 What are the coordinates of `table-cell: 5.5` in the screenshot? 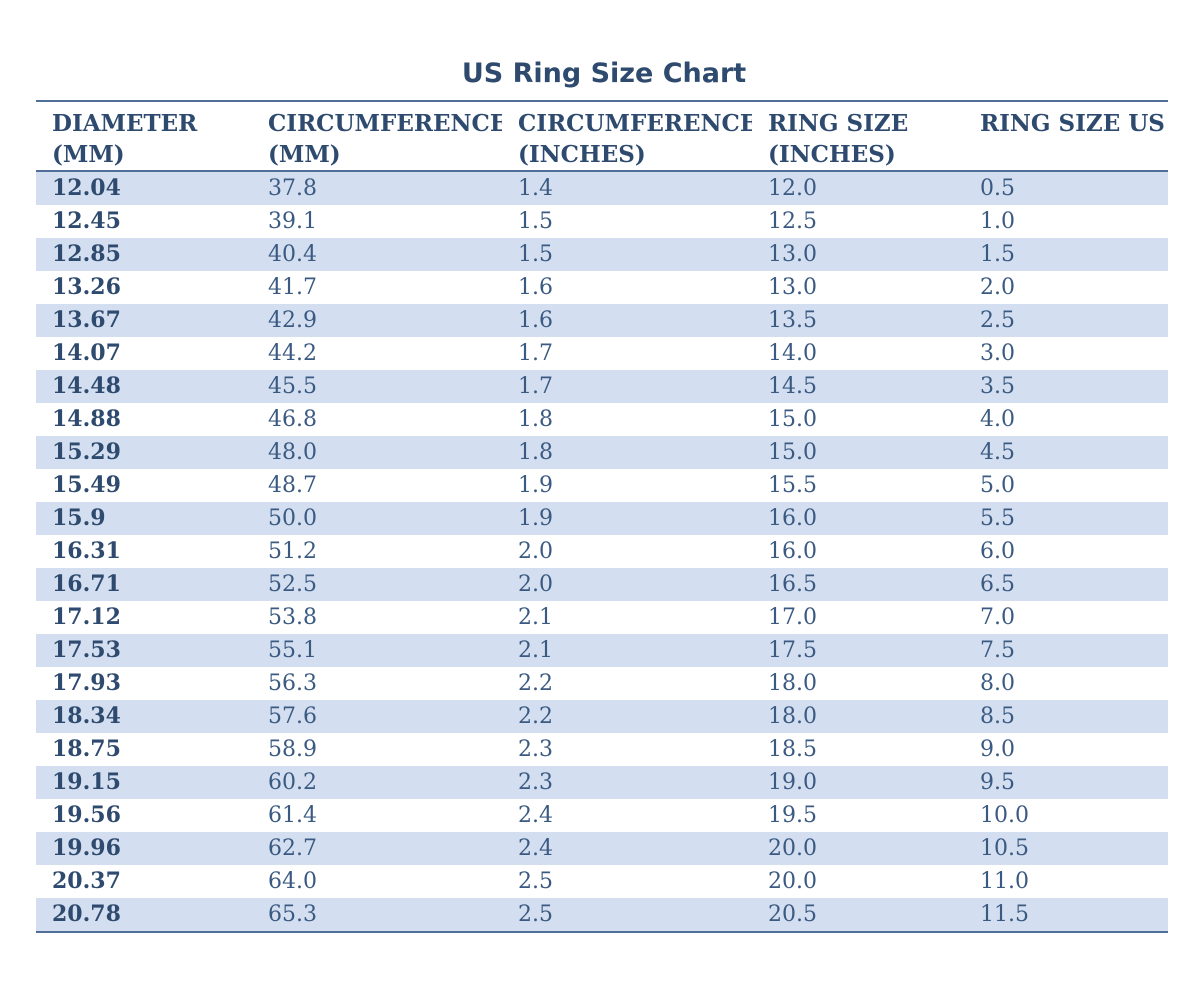 It's located at (1066, 518).